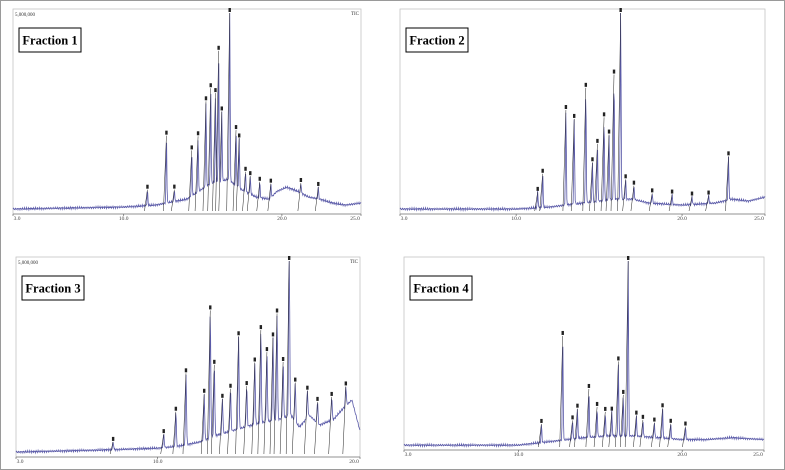  Describe the element at coordinates (516, 219) in the screenshot. I see `panel-2-tick-label: 10.0` at that location.